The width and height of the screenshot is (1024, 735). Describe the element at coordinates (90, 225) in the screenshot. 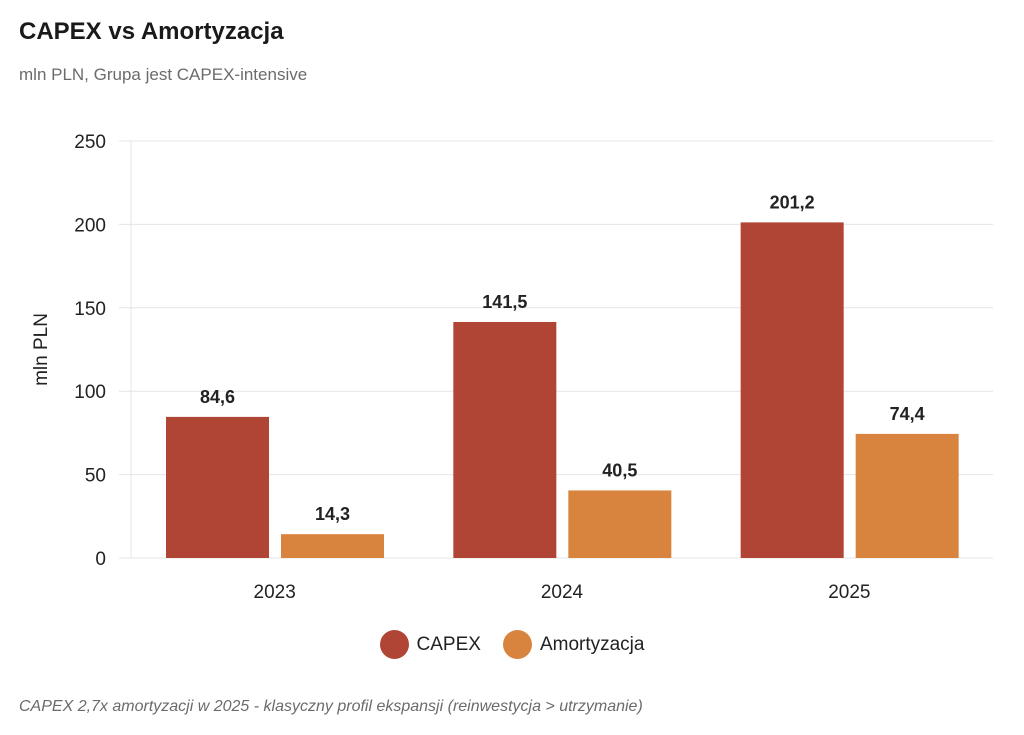

I see `y-tick-label: 200` at that location.